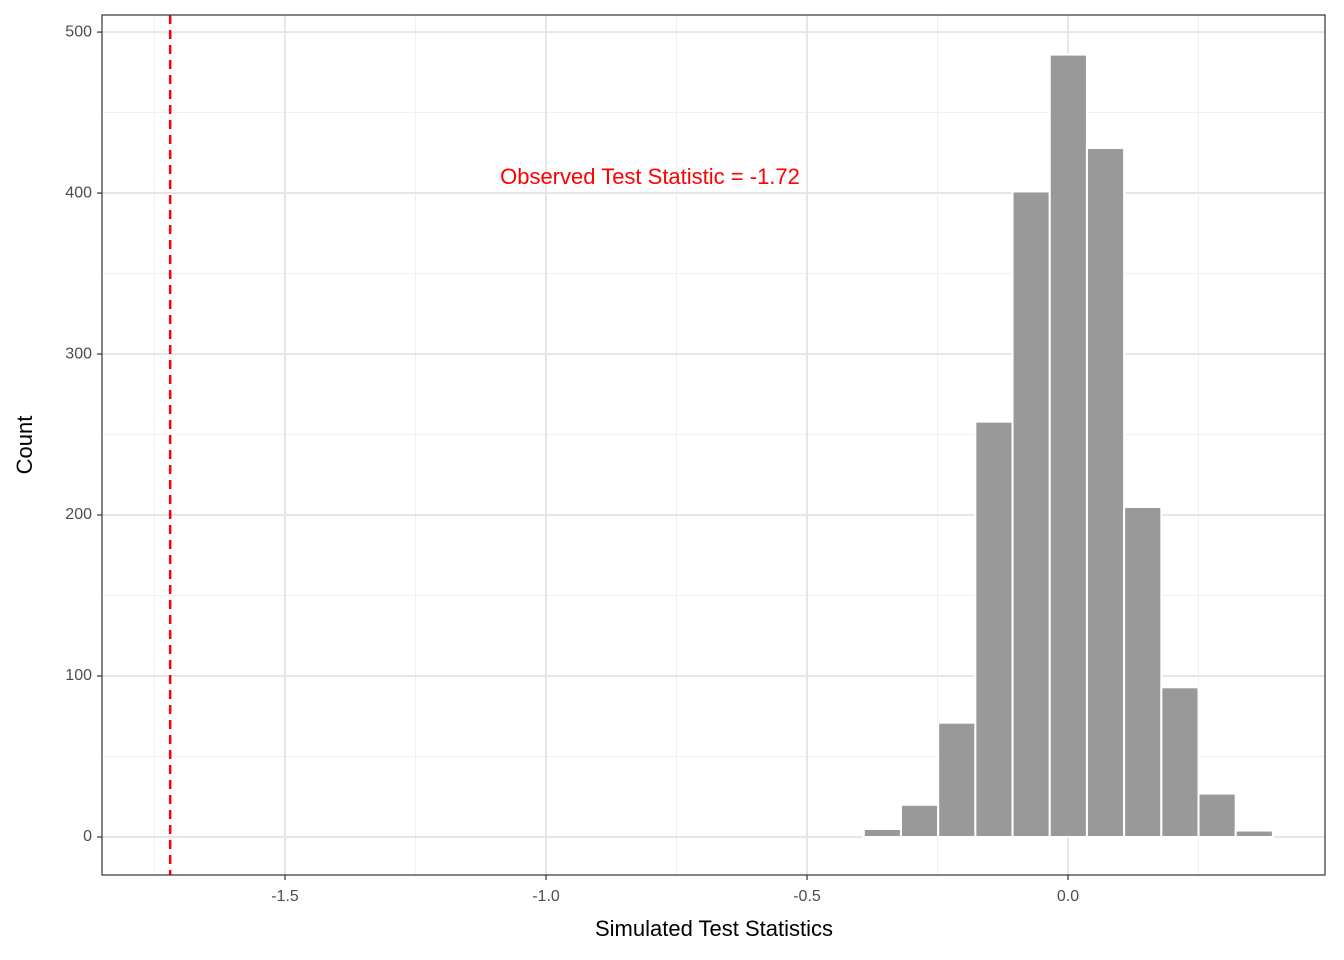 This screenshot has width=1344, height=960. Describe the element at coordinates (78, 675) in the screenshot. I see `y-tick-label: 100` at that location.